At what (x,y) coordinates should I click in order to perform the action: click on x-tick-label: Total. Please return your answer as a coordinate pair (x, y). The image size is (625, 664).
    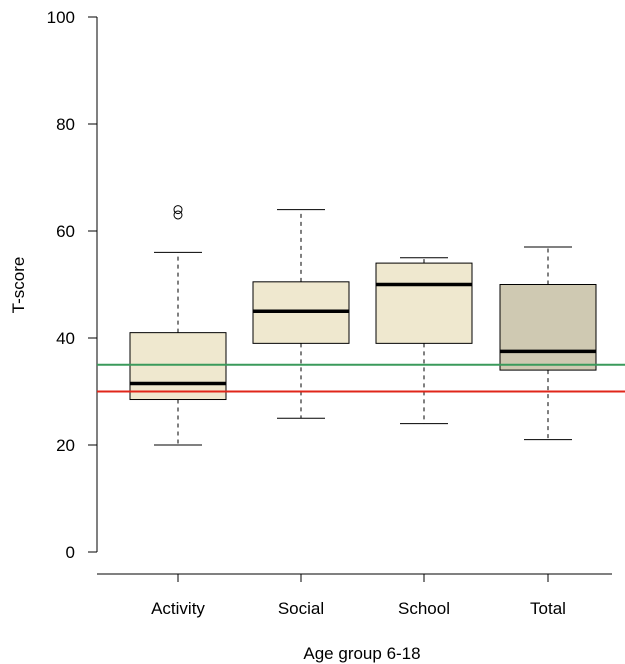
    Looking at the image, I should click on (548, 608).